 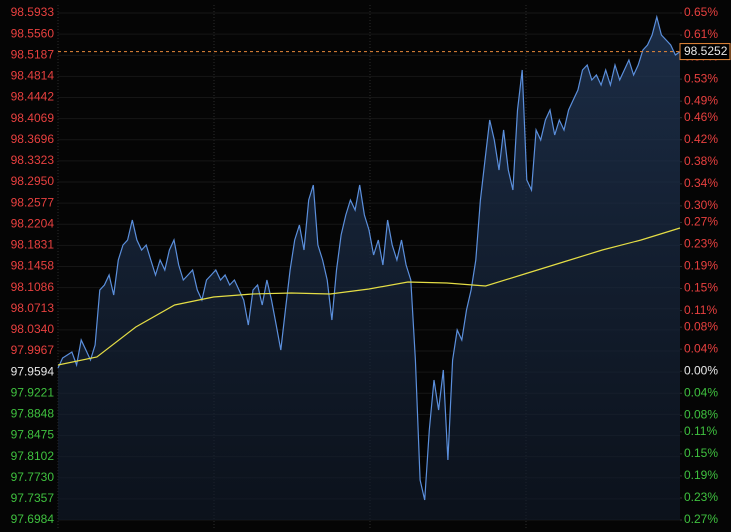 I want to click on y2-tick-label: 0.46%, so click(x=701, y=117).